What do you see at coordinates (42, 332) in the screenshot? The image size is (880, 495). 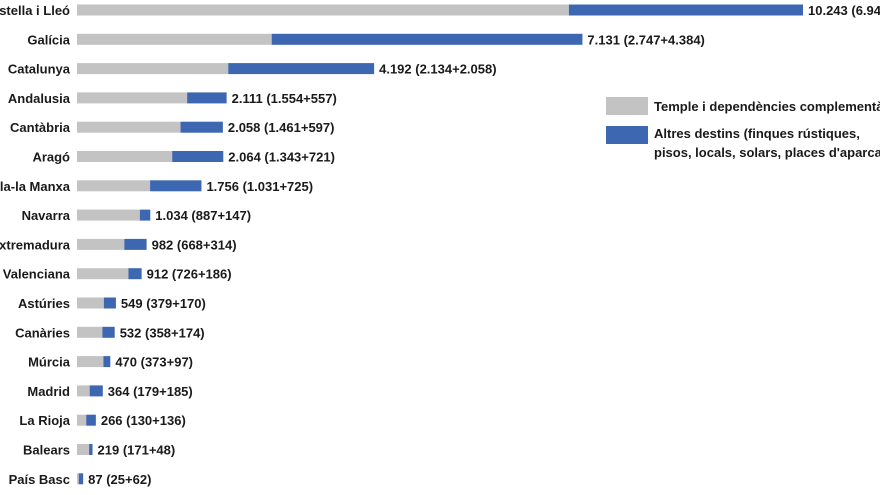 I see `category-label-11: Canàries` at bounding box center [42, 332].